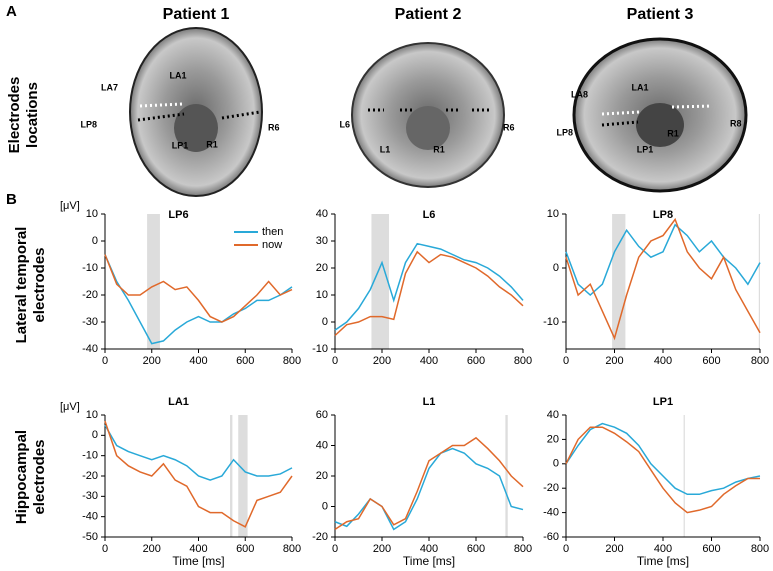 The height and width of the screenshot is (571, 773). What do you see at coordinates (88, 124) in the screenshot?
I see `electrode-label: LP8` at bounding box center [88, 124].